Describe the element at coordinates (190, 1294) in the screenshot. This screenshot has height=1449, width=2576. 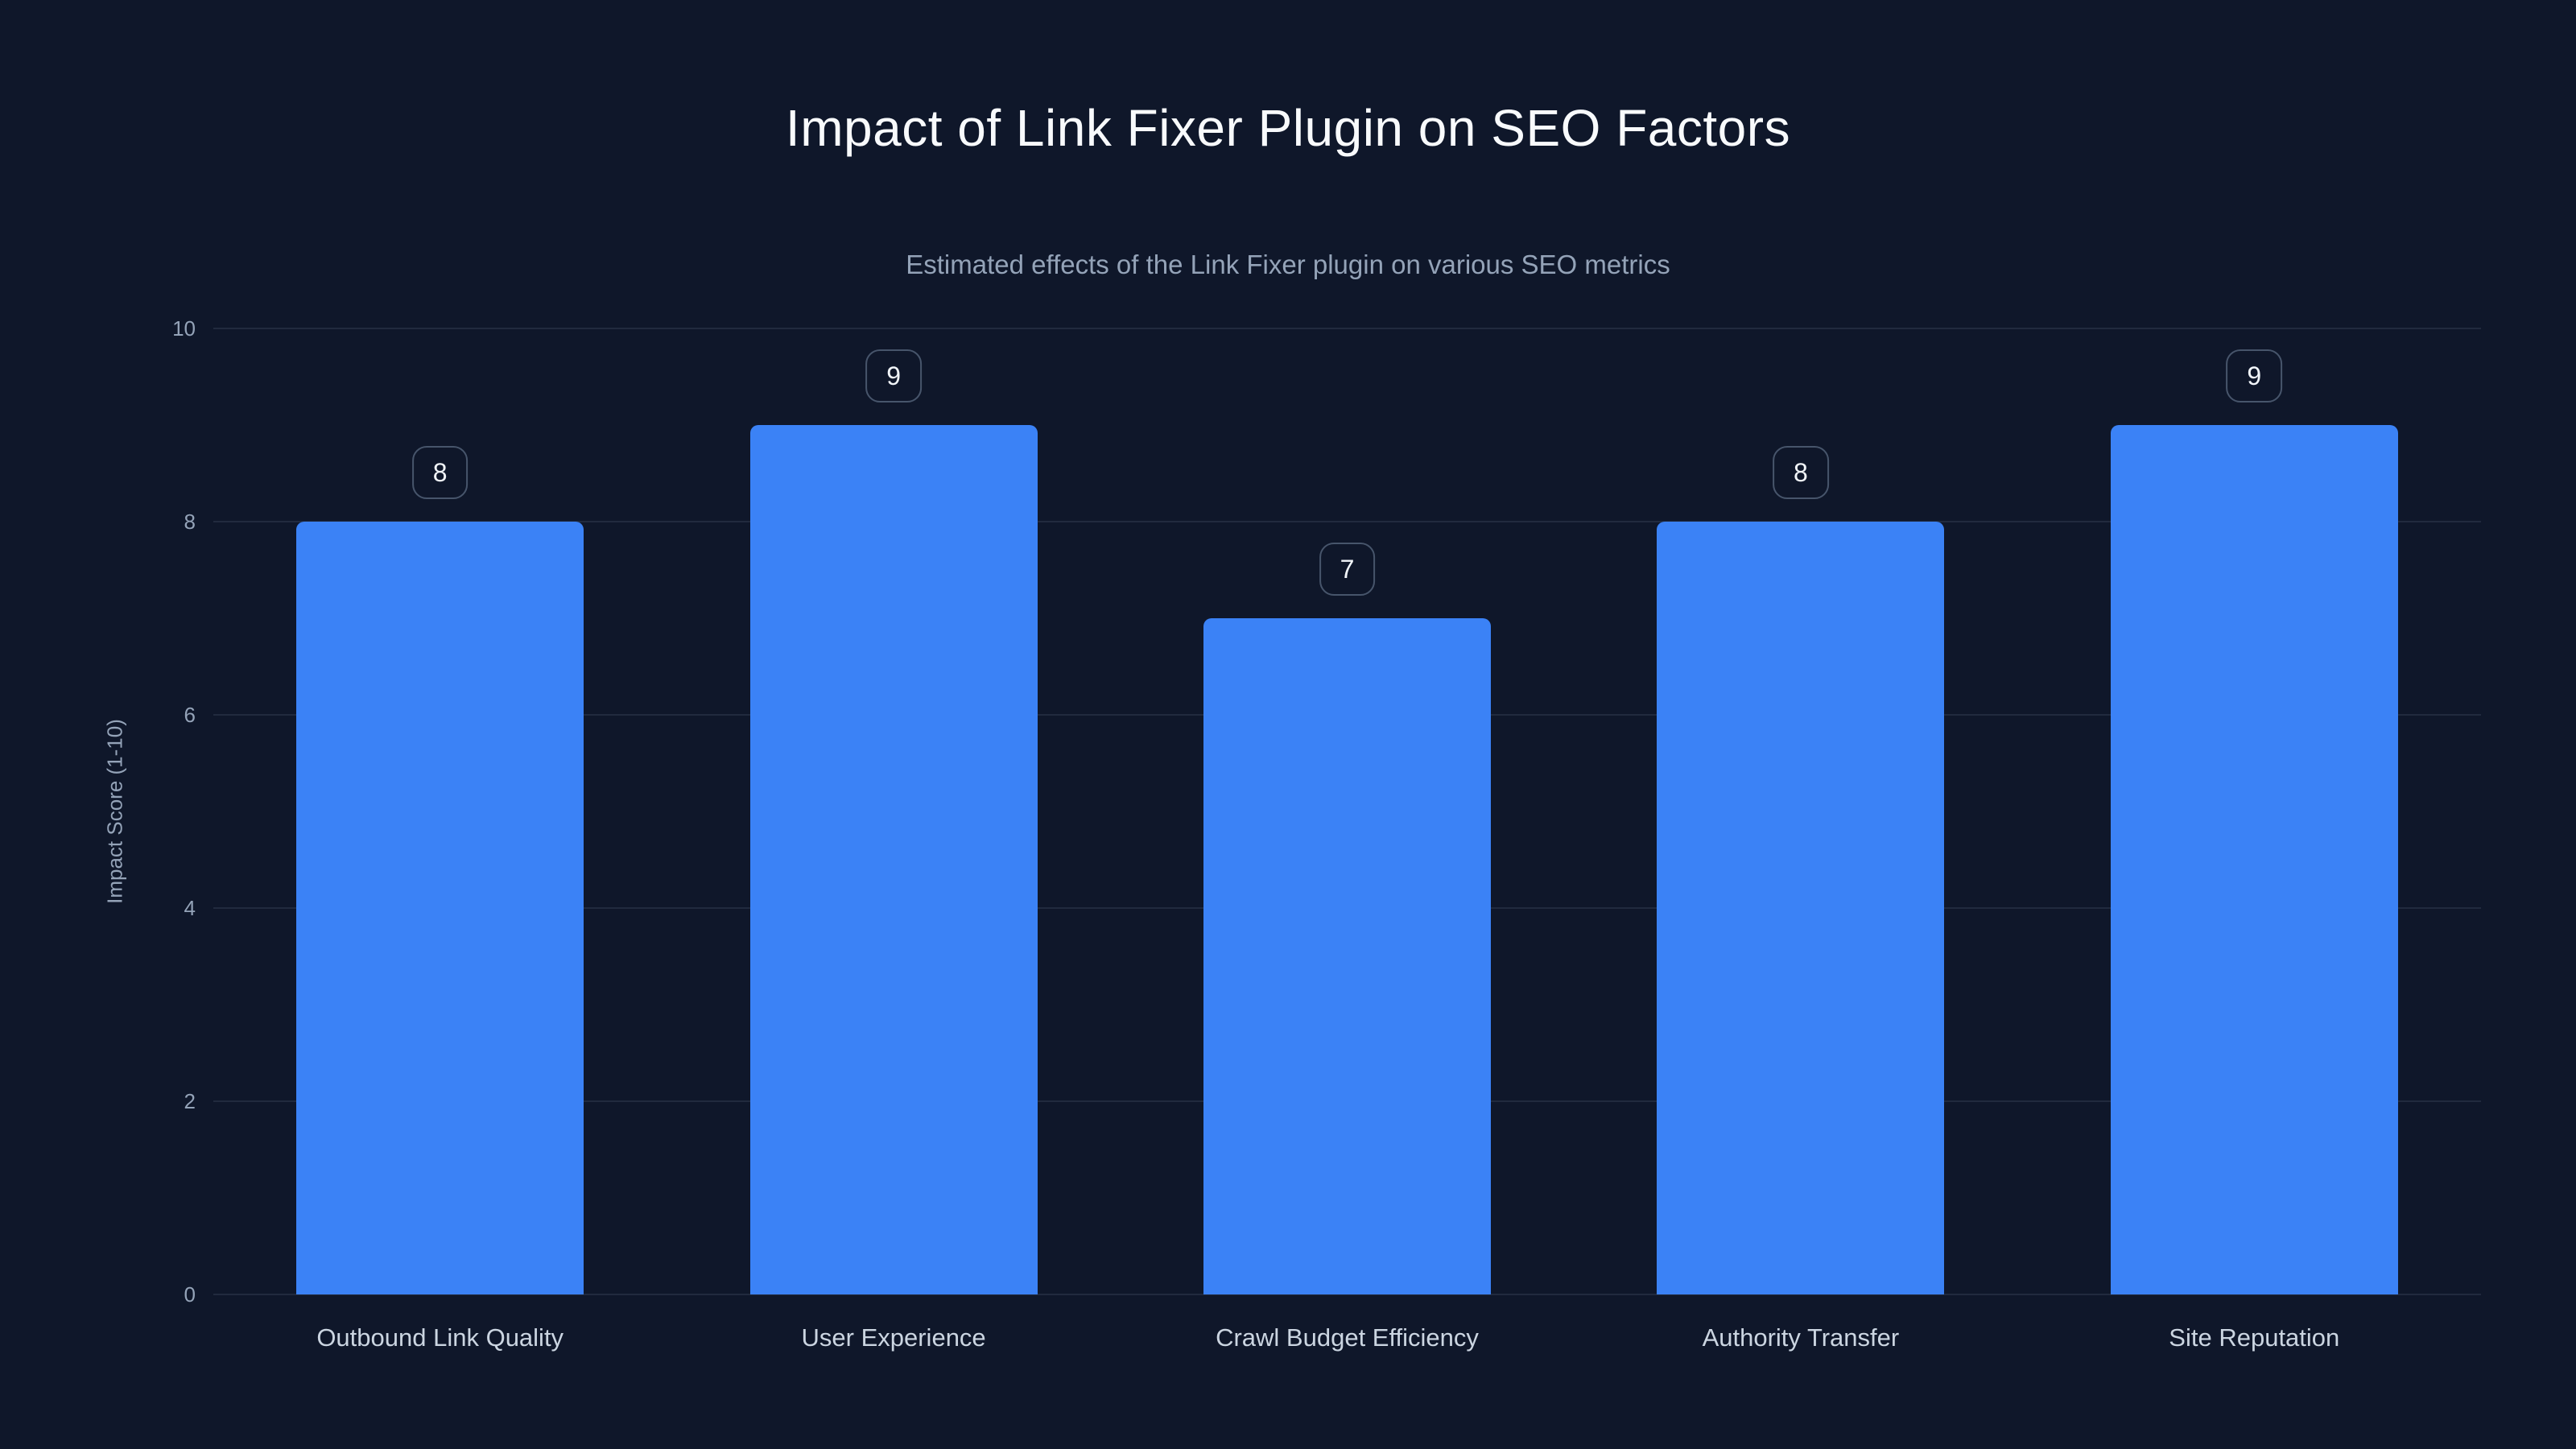
I see `y-tick-label: 0` at that location.